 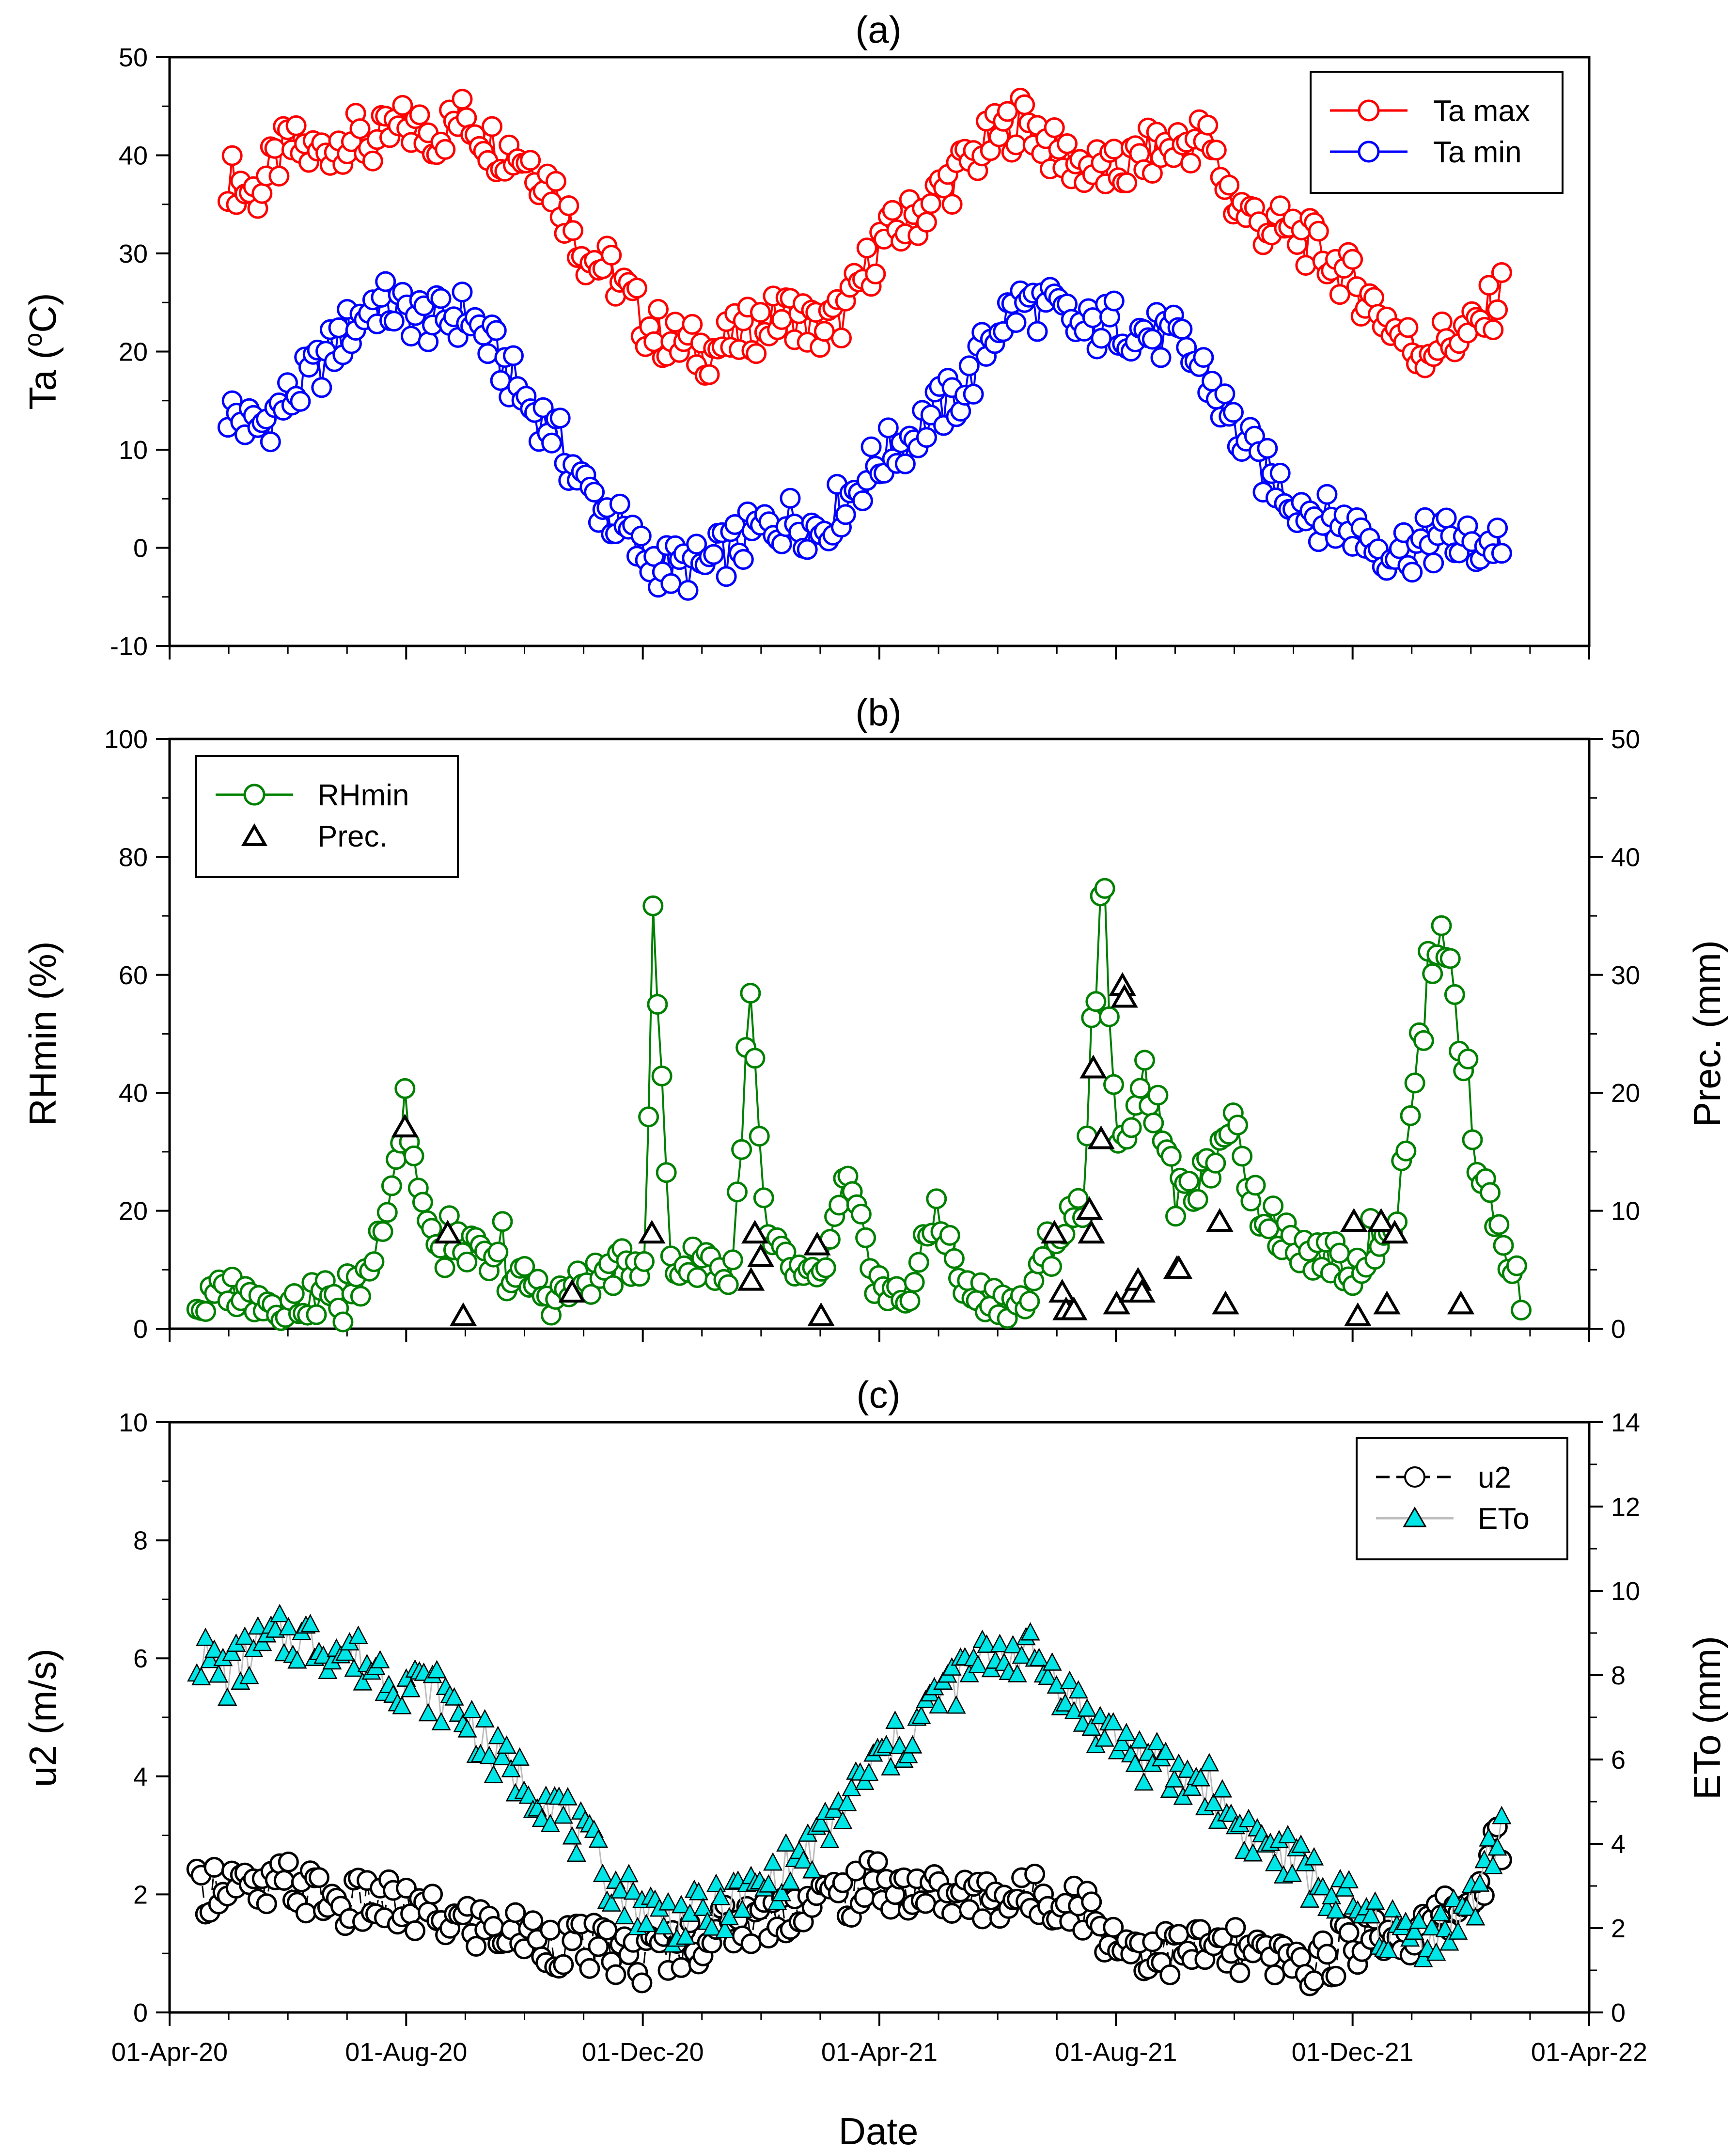 I want to click on y-tick-label: 20, so click(x=133, y=1211).